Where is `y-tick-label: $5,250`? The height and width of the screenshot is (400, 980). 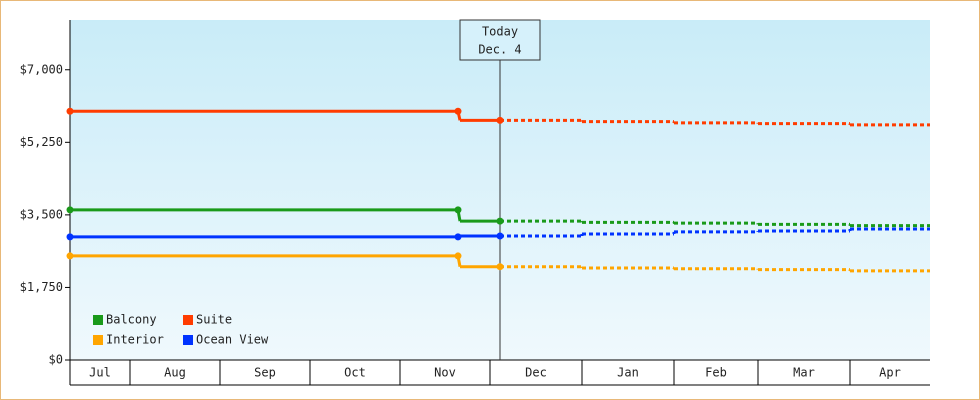
y-tick-label: $5,250 is located at coordinates (41, 142).